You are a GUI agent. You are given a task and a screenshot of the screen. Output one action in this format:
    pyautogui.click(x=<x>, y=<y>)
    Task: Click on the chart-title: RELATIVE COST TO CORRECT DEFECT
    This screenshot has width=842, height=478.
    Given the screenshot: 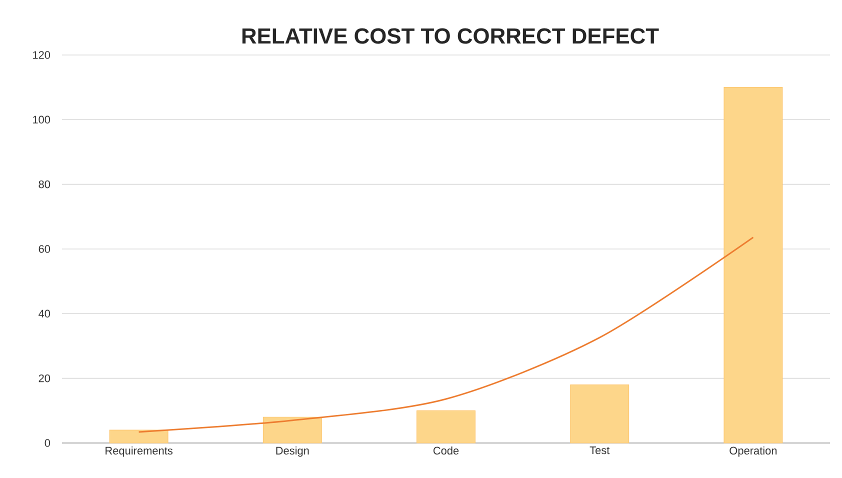 What is the action you would take?
    pyautogui.click(x=450, y=36)
    